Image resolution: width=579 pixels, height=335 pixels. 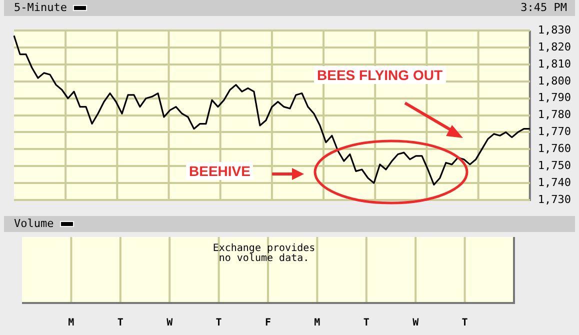 I want to click on chart-subtitle: 3:45 PM, so click(x=543, y=8).